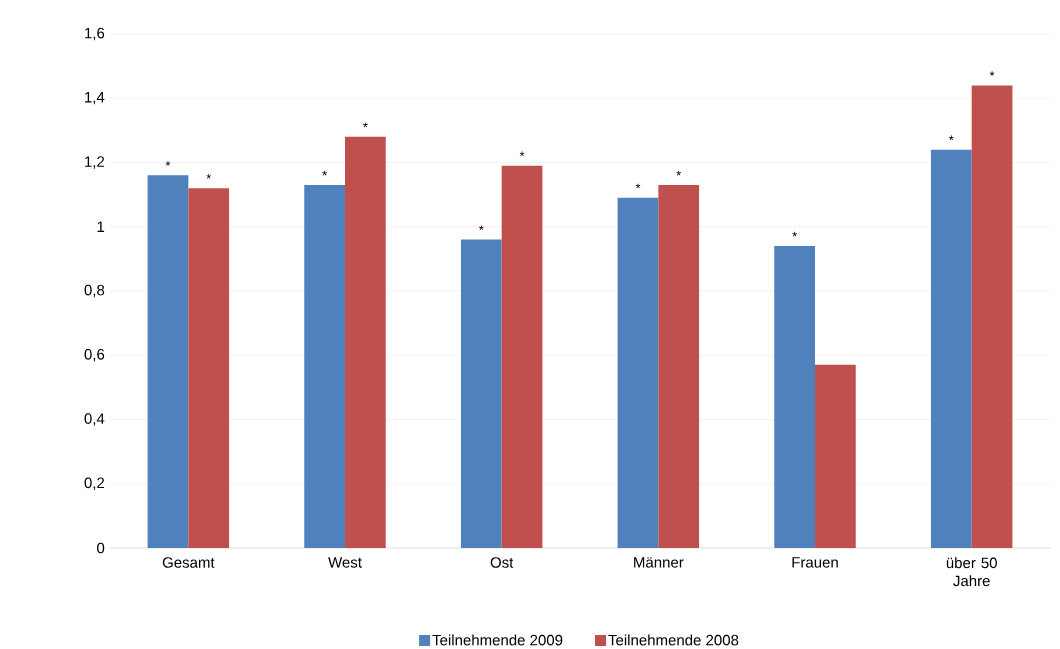 The height and width of the screenshot is (649, 1060). What do you see at coordinates (94, 483) in the screenshot?
I see `y-tick-label: 0,2` at bounding box center [94, 483].